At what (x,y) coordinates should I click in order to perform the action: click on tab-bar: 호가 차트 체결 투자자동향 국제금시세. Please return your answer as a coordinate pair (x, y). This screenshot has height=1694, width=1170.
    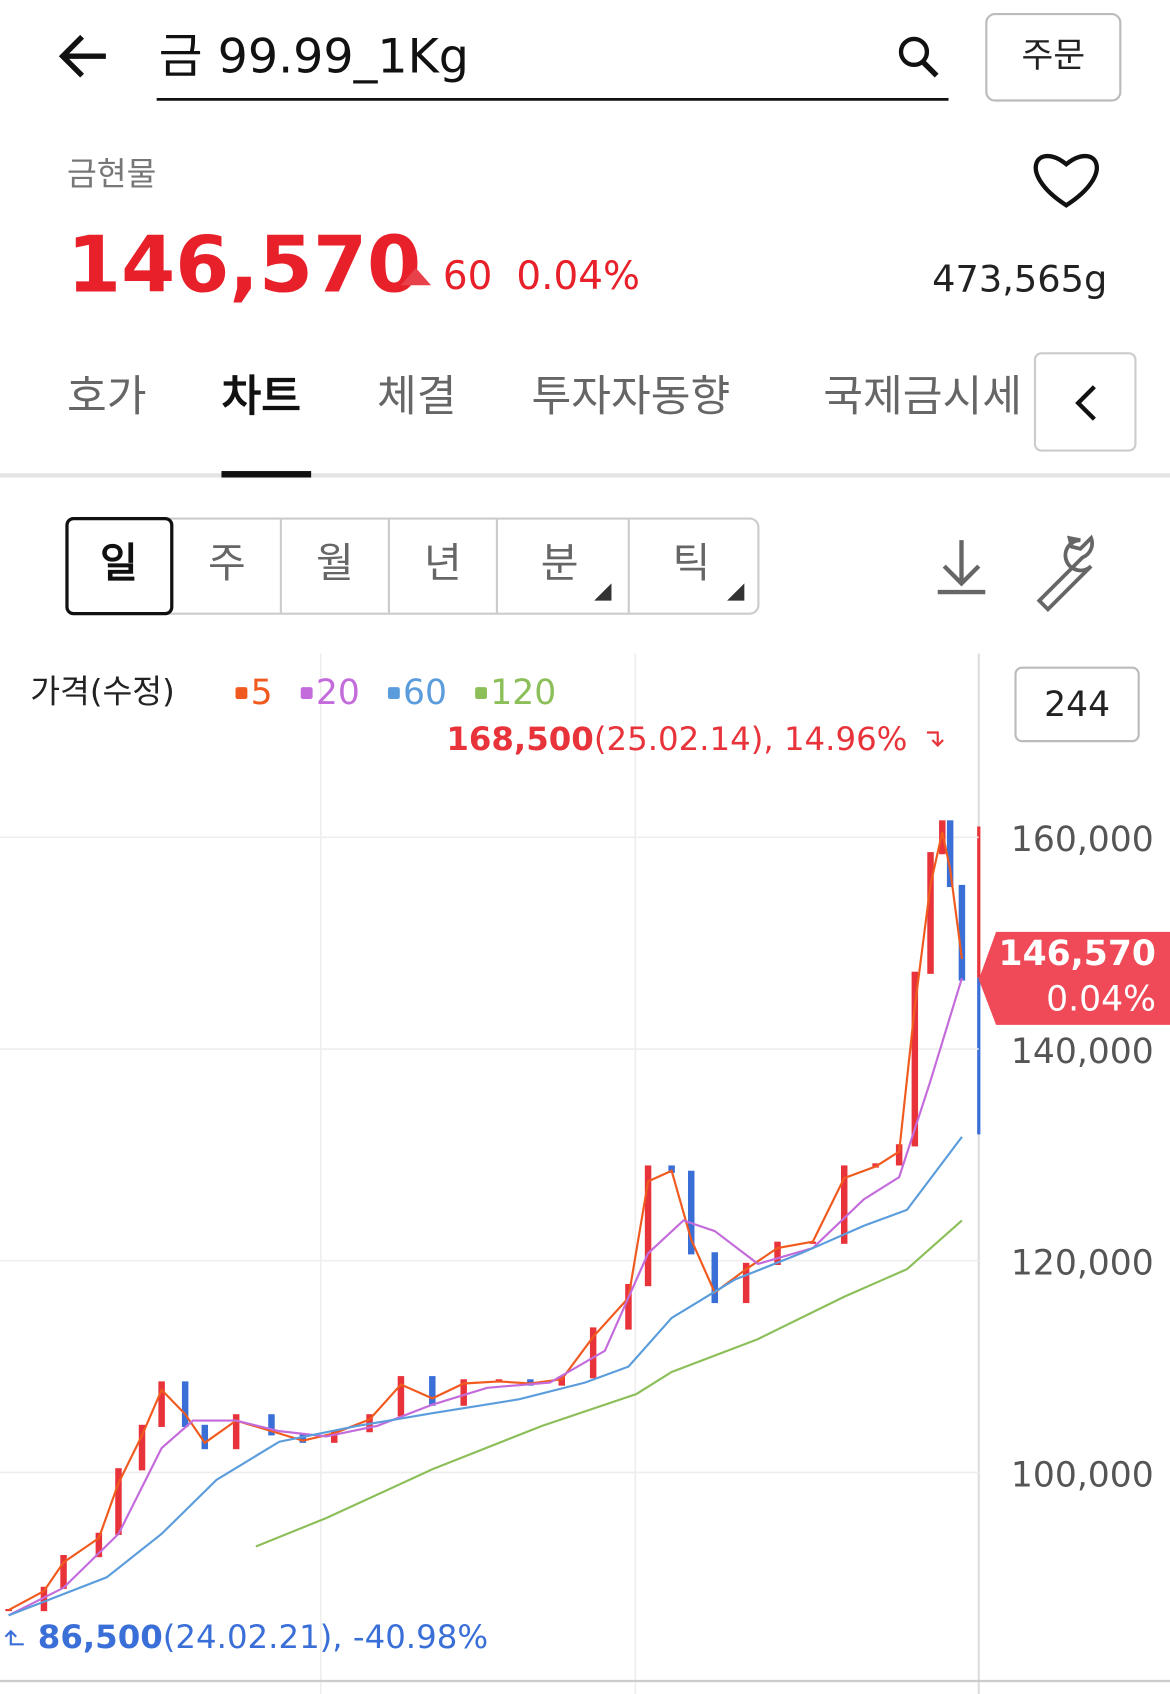
    Looking at the image, I should click on (544, 397).